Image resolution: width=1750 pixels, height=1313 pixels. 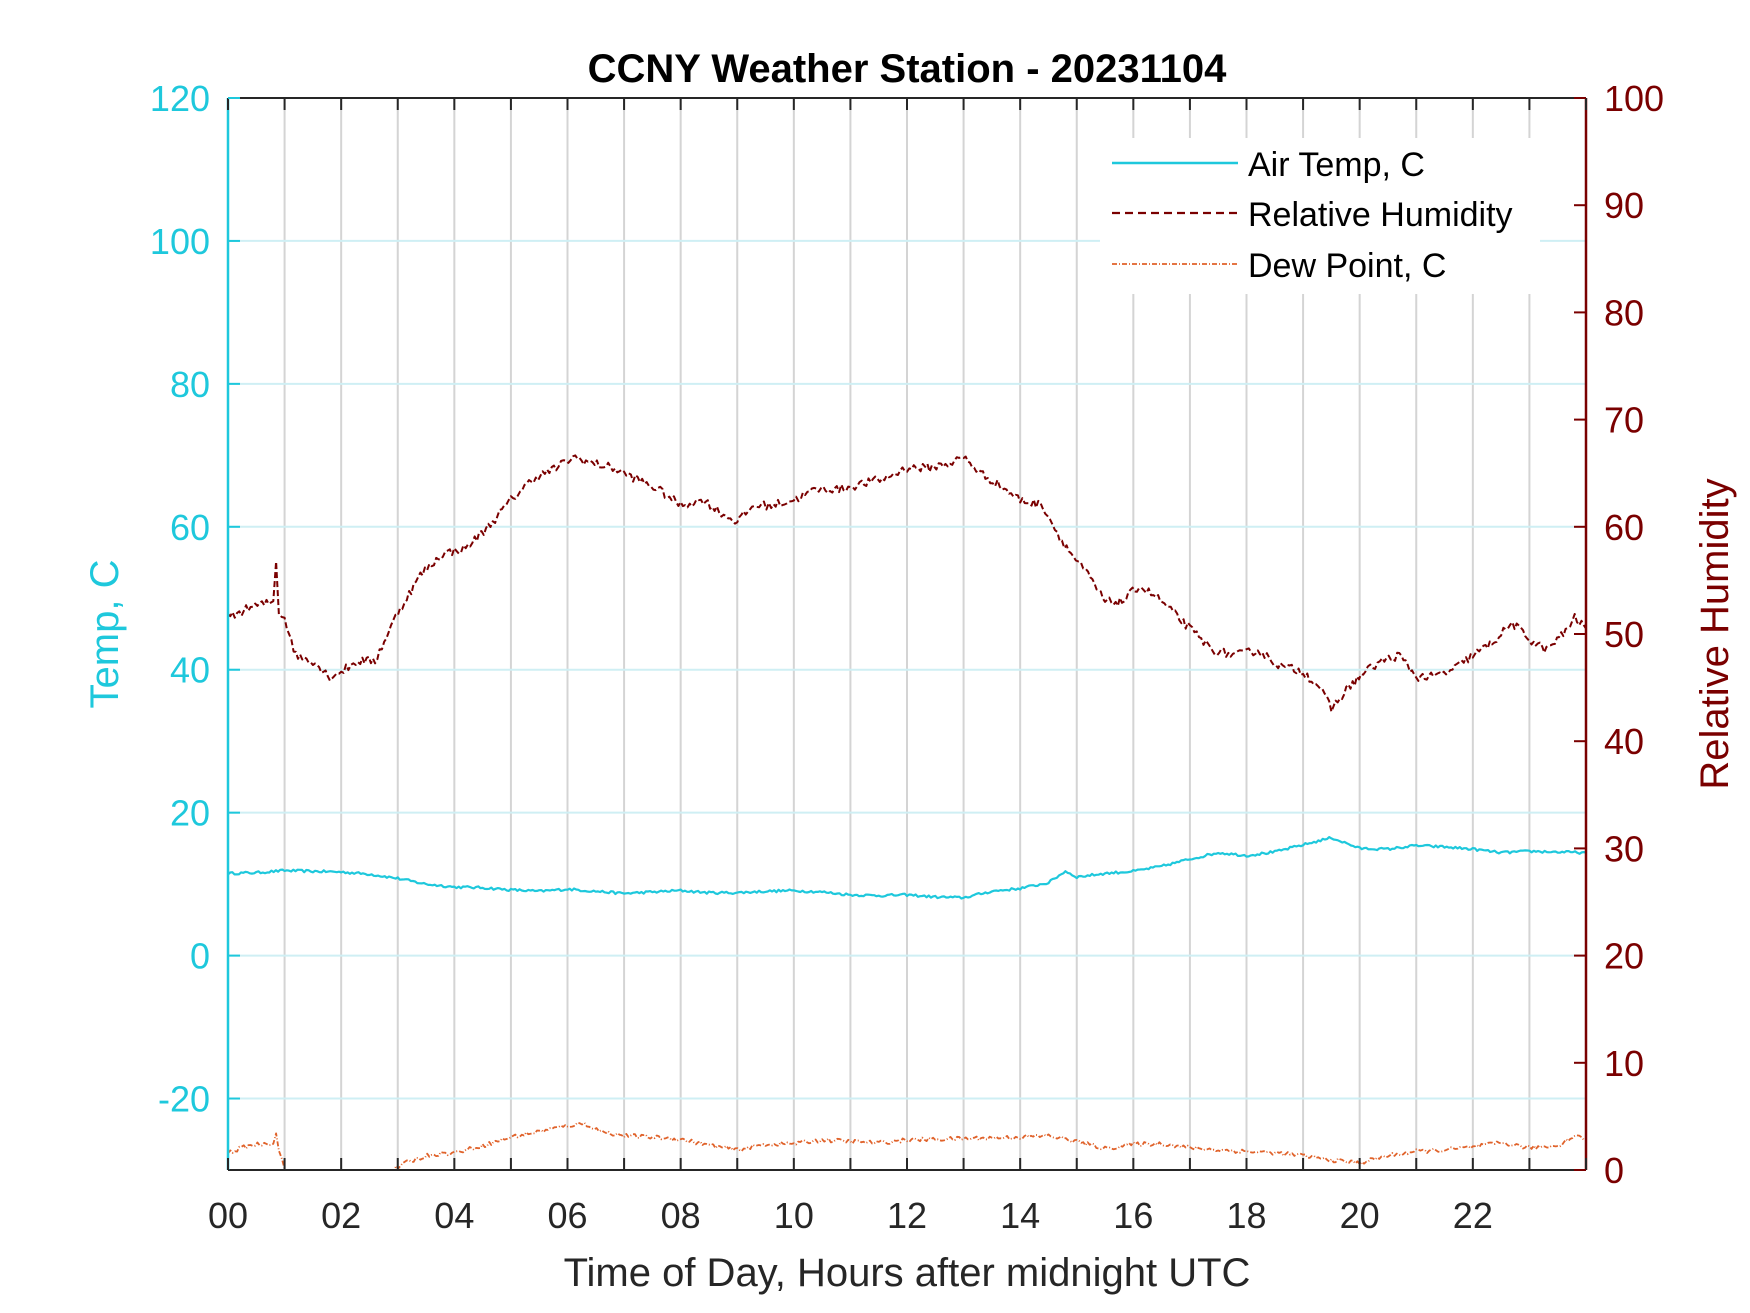 I want to click on y-right-tick-label: 70, so click(x=1624, y=420).